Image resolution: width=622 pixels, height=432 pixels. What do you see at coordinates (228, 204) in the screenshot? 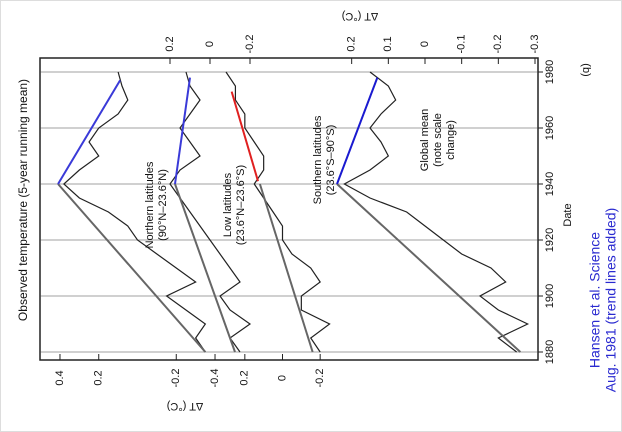
I see `panel-series-label: Low latitudes` at bounding box center [228, 204].